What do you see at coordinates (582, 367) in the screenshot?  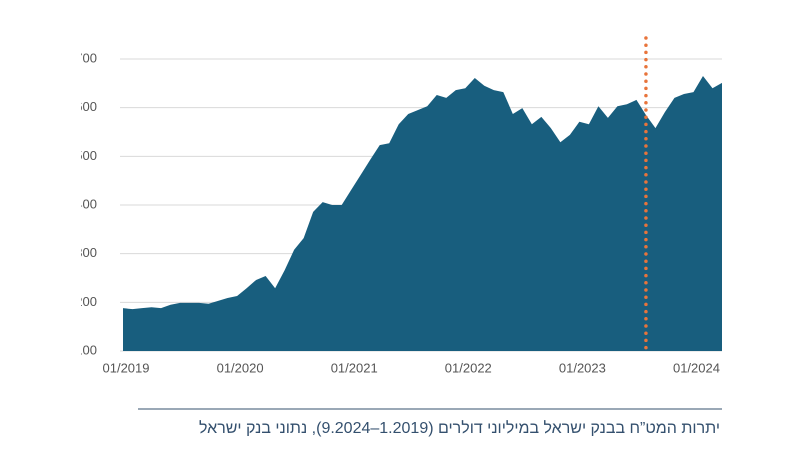 I see `x-tick-label: 01/2023` at bounding box center [582, 367].